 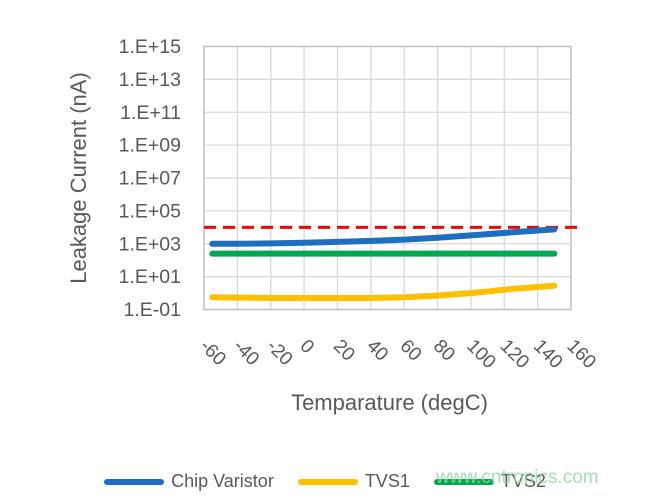 I want to click on legend-item-tvs1: TVS1, so click(x=353, y=481).